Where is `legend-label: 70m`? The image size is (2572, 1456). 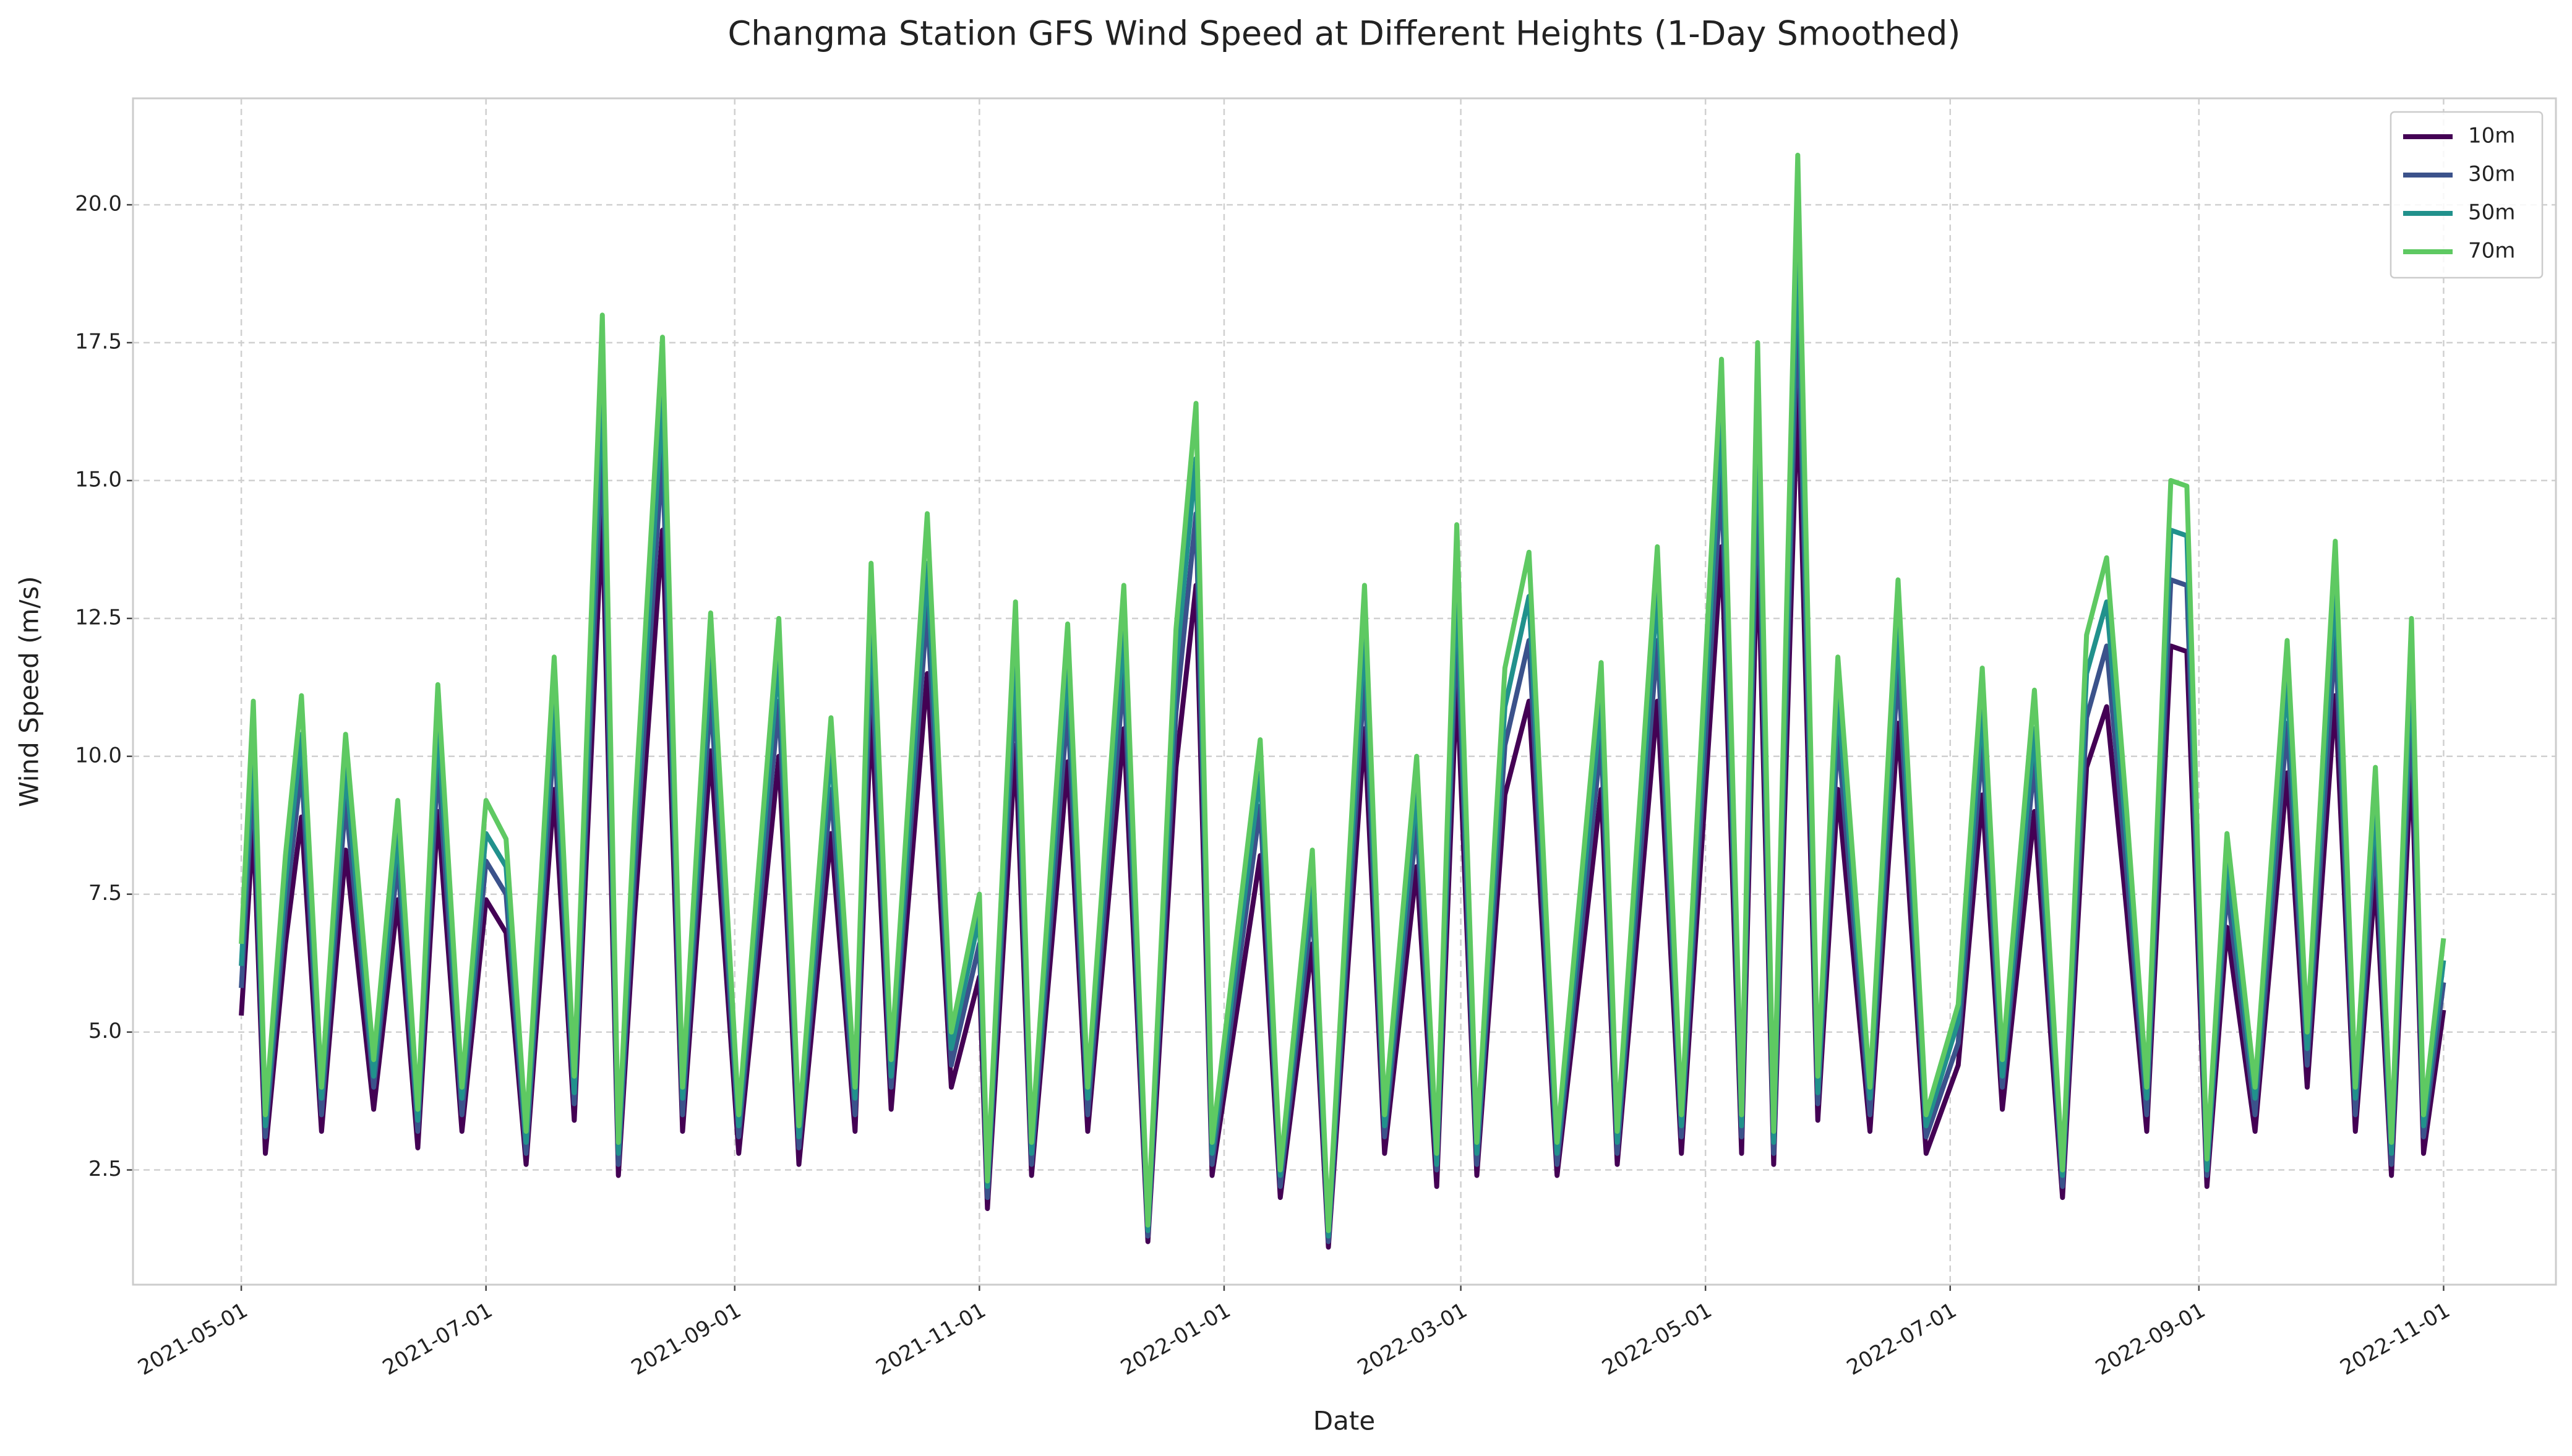 legend-label: 70m is located at coordinates (2491, 251).